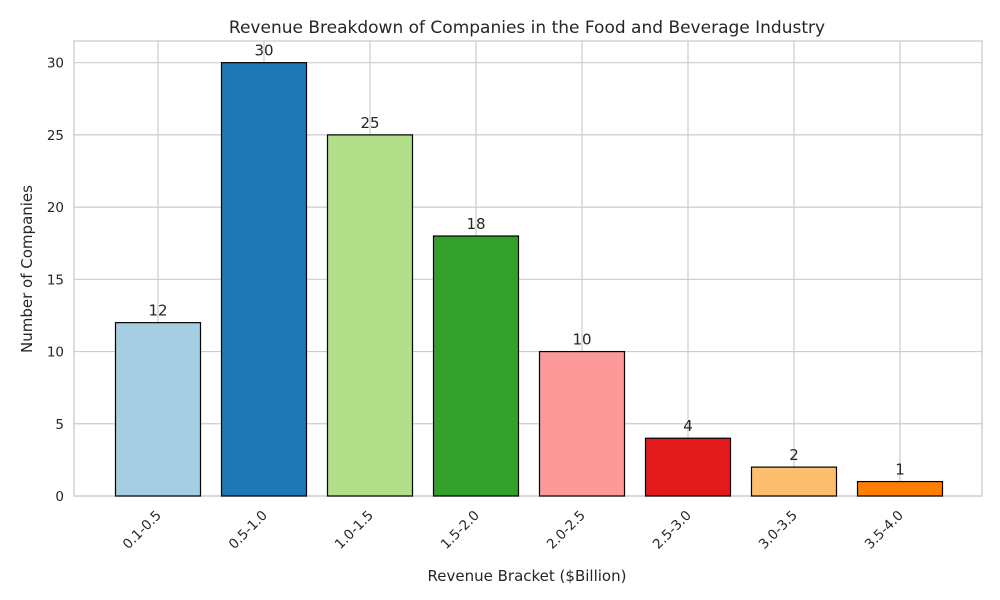  What do you see at coordinates (566, 530) in the screenshot?
I see `x-tick-label: 2.0-2.5` at bounding box center [566, 530].